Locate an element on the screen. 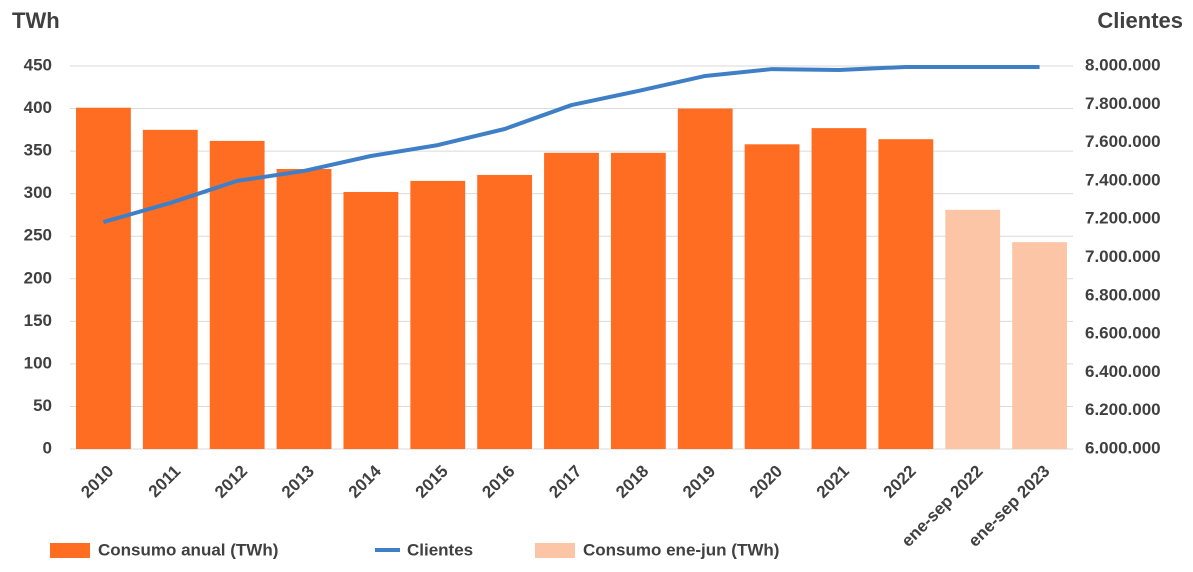 The width and height of the screenshot is (1193, 572). x-tick-label: 2018 is located at coordinates (632, 482).